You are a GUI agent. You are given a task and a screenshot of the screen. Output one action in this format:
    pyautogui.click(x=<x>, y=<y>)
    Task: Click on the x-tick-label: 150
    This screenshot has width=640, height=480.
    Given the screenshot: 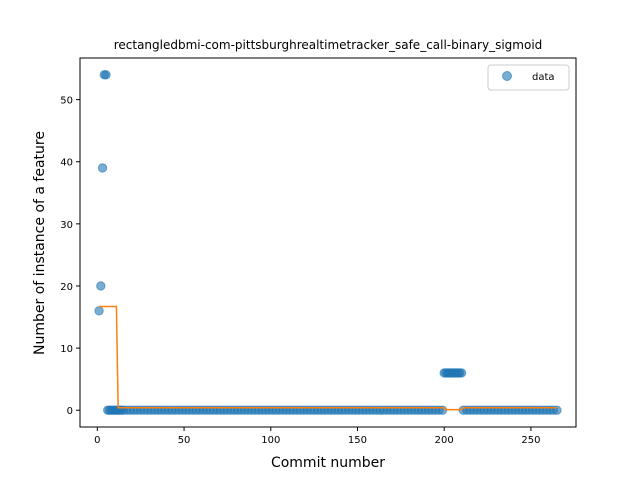 What is the action you would take?
    pyautogui.click(x=357, y=440)
    